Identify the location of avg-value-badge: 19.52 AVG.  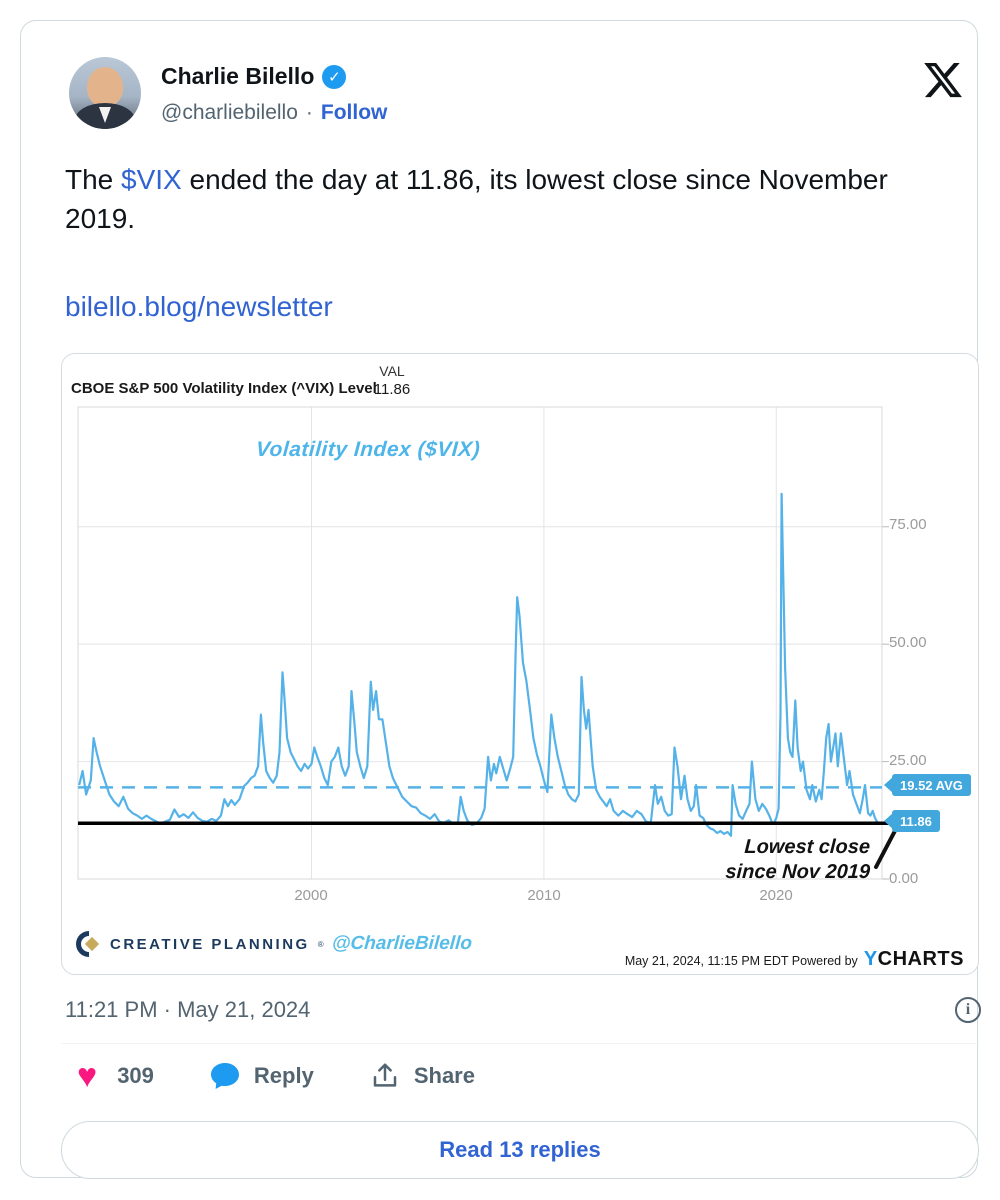
(931, 785).